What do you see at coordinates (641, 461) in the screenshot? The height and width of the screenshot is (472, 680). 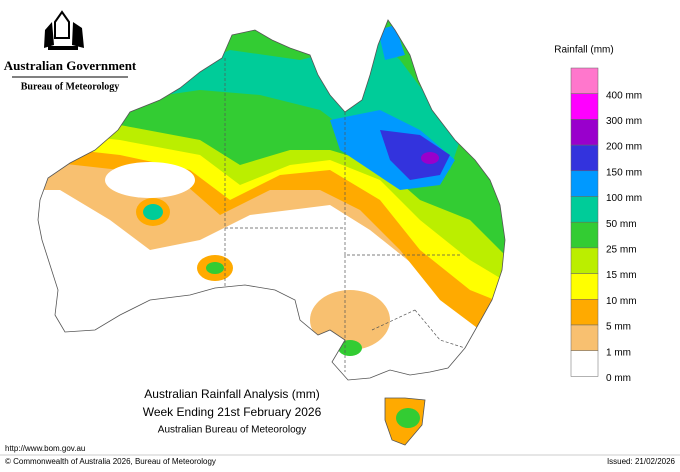 I see `footer-issued: Issued: 21/02/2026` at bounding box center [641, 461].